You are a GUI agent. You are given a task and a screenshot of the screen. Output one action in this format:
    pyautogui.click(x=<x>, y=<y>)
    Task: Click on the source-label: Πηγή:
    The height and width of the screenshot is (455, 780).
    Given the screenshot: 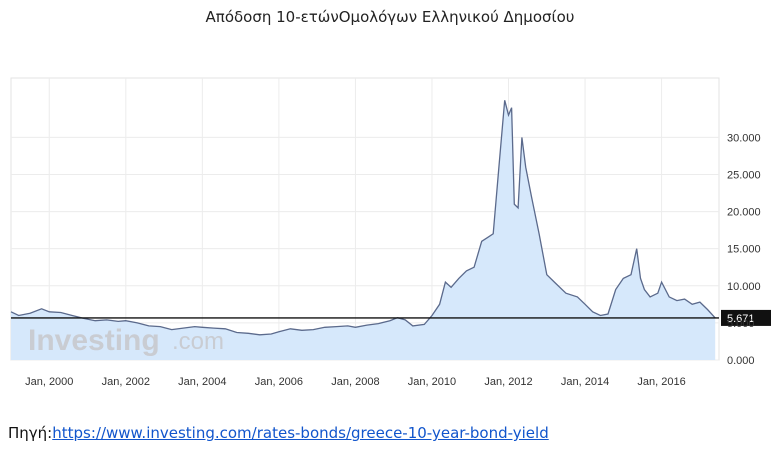 What is the action you would take?
    pyautogui.click(x=30, y=433)
    